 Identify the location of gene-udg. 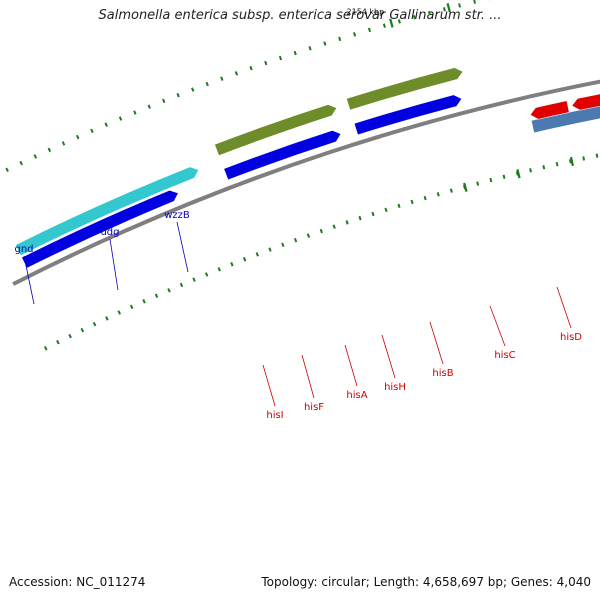
(276, 130).